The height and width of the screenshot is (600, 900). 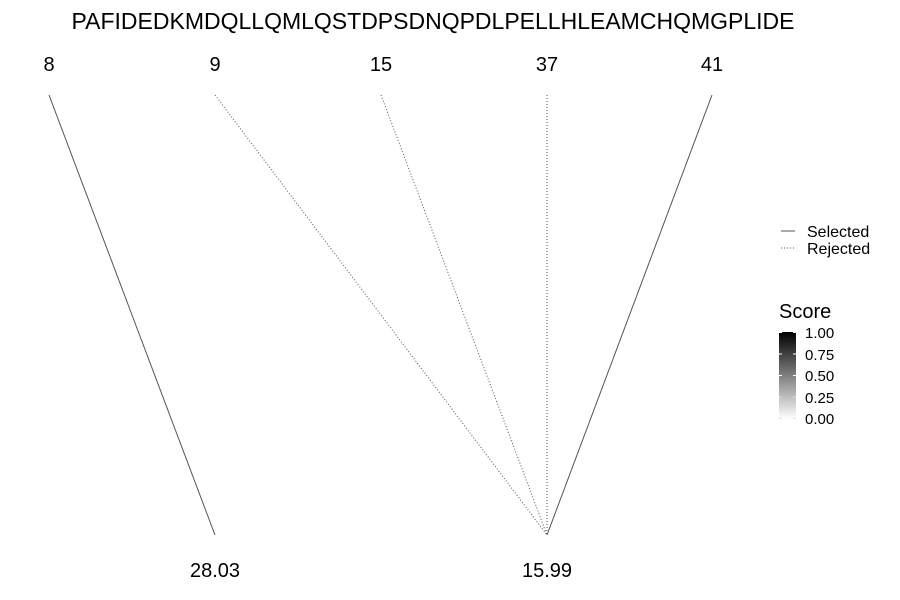 What do you see at coordinates (547, 571) in the screenshot?
I see `target-label-15-99: 15.99` at bounding box center [547, 571].